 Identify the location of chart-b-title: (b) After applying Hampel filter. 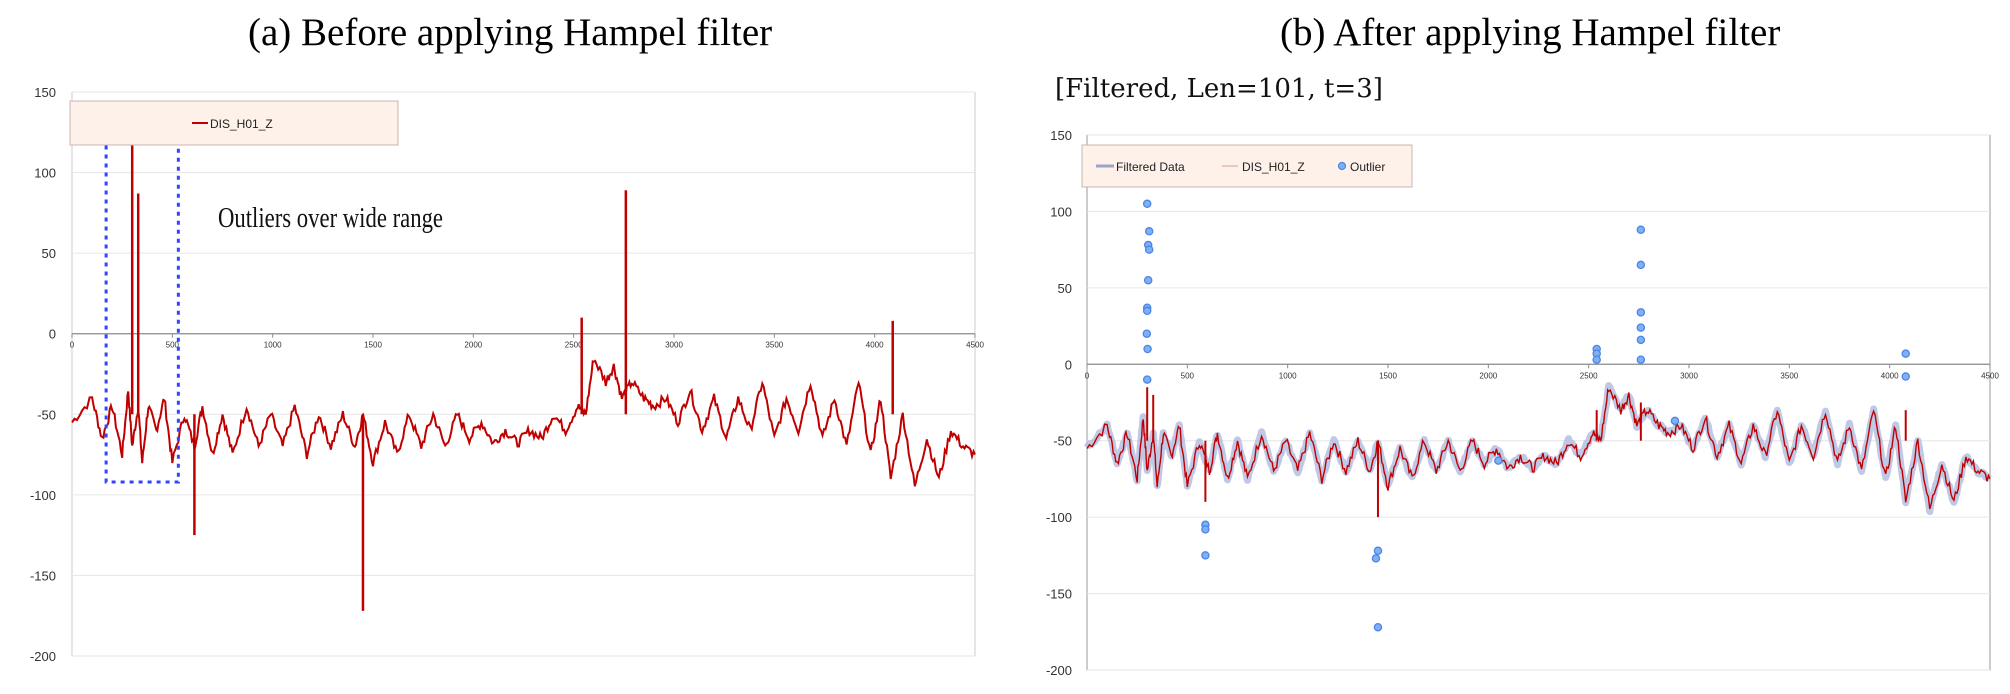
(1530, 32).